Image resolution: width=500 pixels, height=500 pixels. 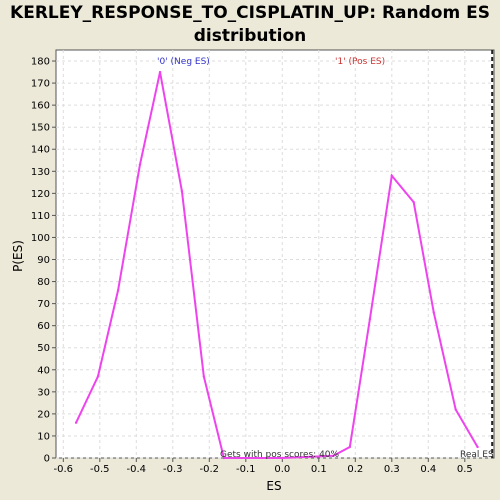 What do you see at coordinates (64, 469) in the screenshot?
I see `x-tick-label: -0.6` at bounding box center [64, 469].